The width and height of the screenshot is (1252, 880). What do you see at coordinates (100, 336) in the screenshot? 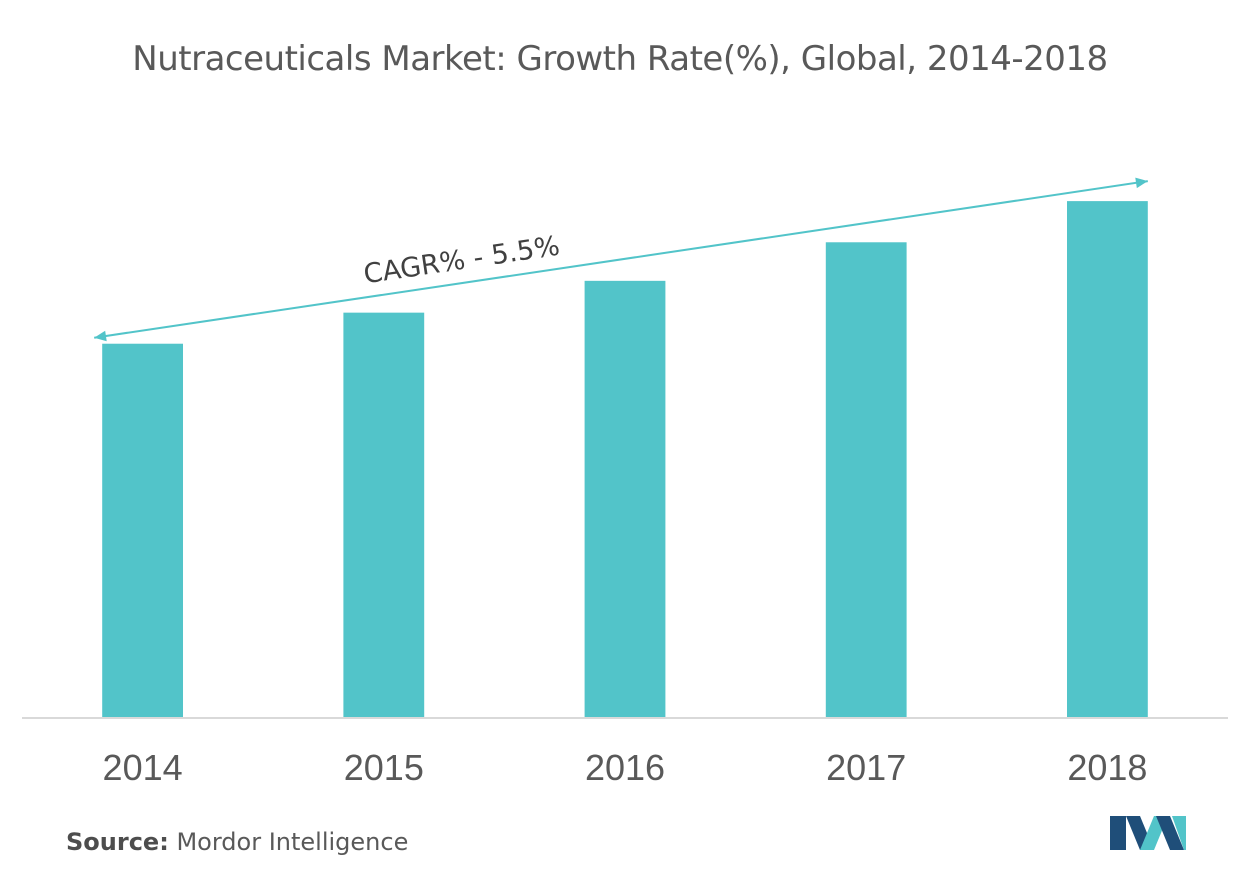
I see `cagr-arrow-head-left` at bounding box center [100, 336].